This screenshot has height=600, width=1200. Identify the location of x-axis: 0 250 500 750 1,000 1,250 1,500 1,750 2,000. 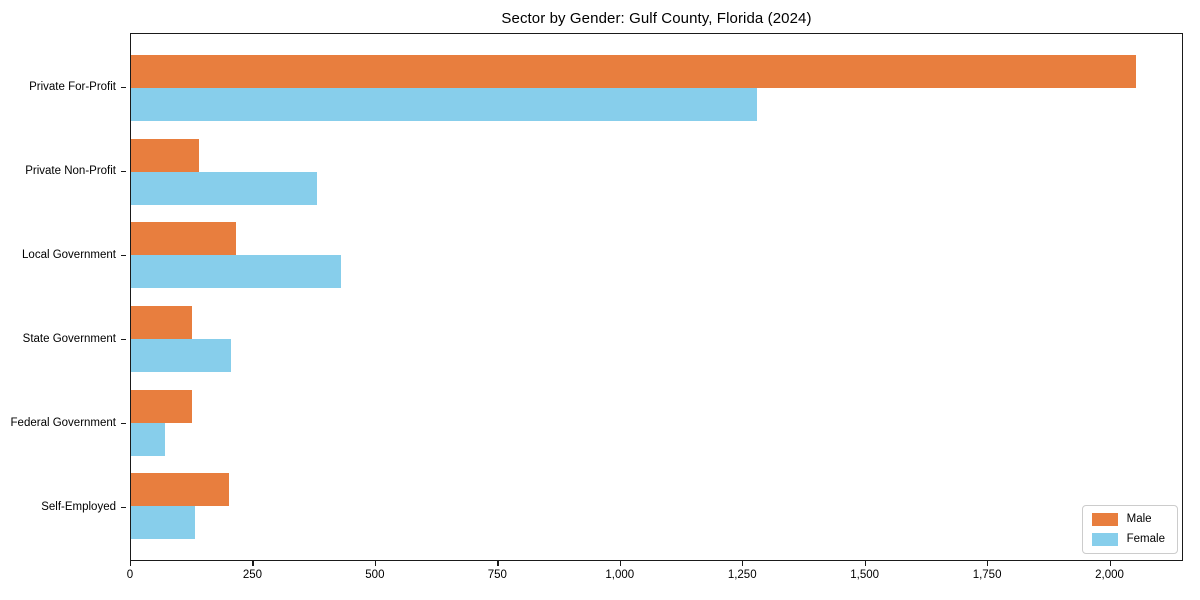
(655, 576).